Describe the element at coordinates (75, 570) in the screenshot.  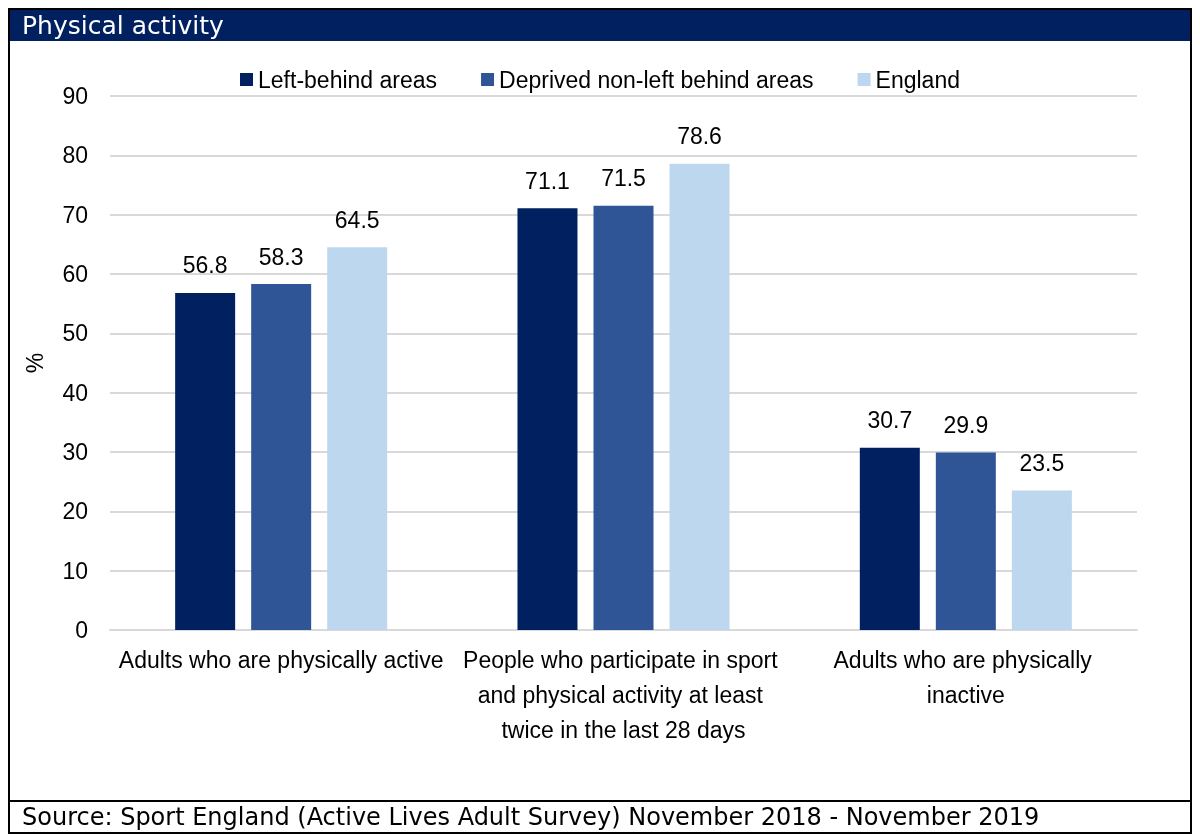
I see `y-tick-label: 10` at that location.